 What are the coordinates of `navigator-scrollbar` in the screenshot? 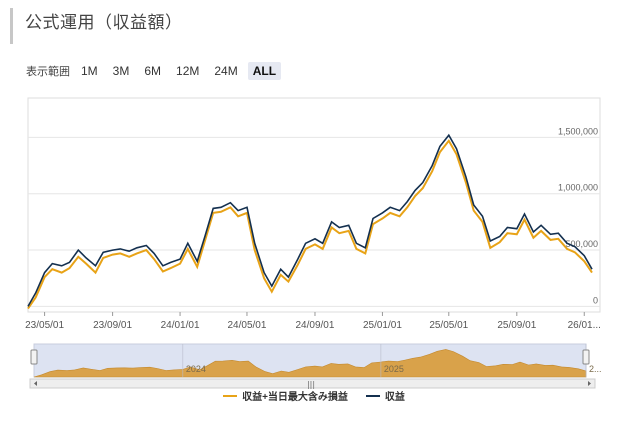 It's located at (312, 383).